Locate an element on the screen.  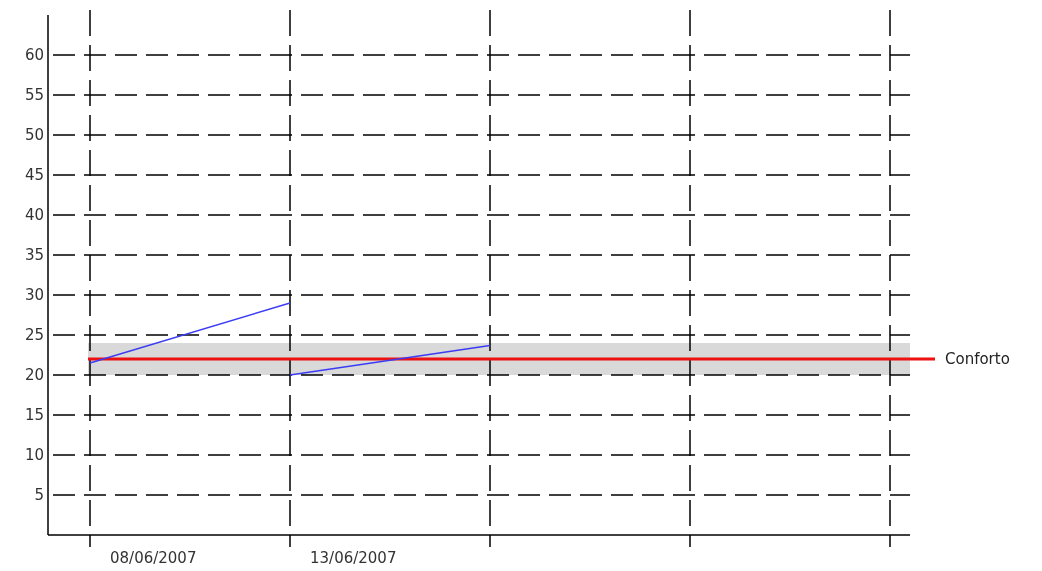
y-tick-label: 55 is located at coordinates (34, 95).